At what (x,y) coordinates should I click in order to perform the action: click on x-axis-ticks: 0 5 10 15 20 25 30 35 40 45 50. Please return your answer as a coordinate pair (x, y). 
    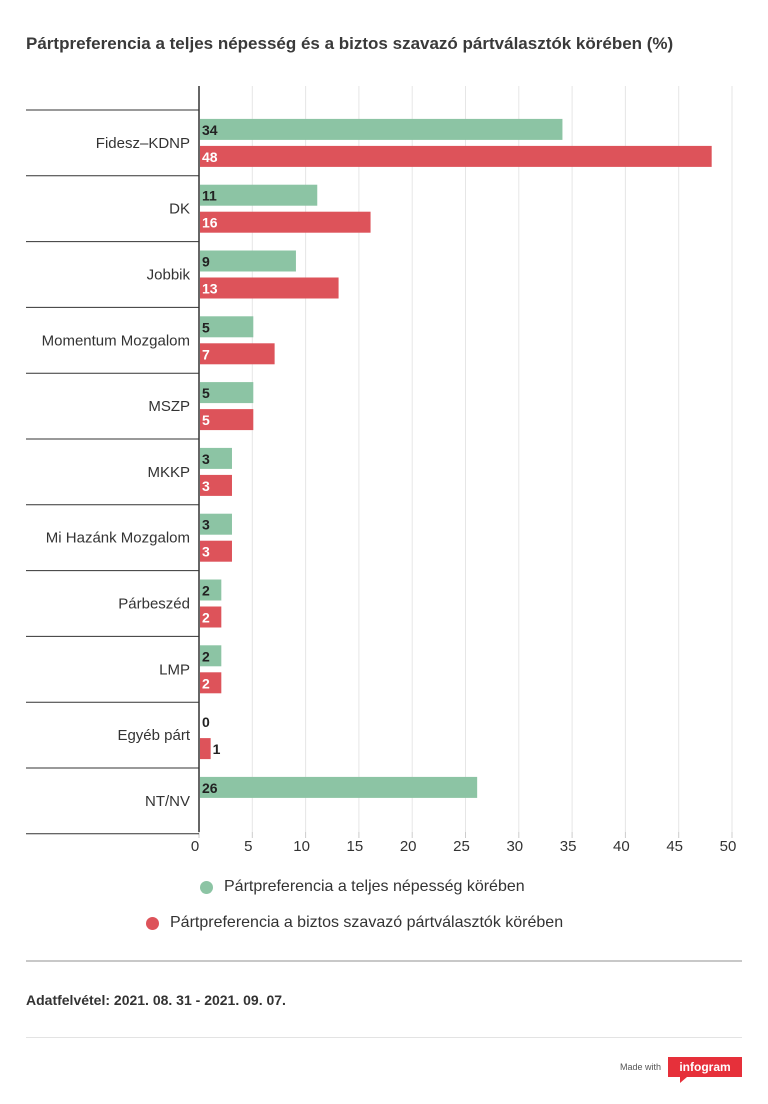
    Looking at the image, I should click on (464, 846).